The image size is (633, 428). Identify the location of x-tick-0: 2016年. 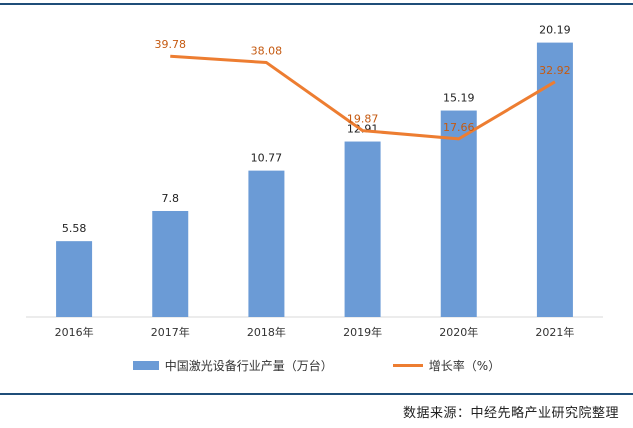
(74, 332).